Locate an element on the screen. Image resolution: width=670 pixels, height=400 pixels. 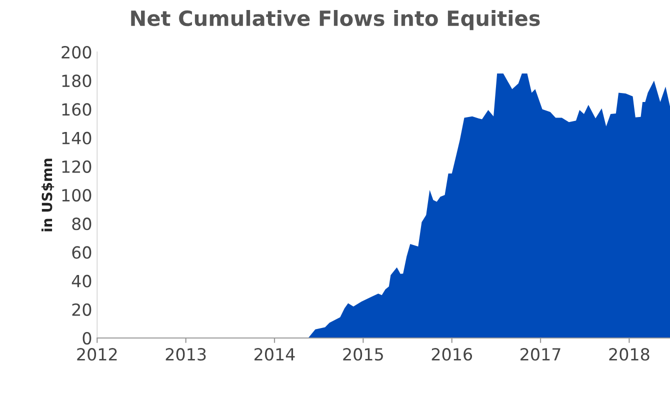
y-tick-label: 80 is located at coordinates (82, 224).